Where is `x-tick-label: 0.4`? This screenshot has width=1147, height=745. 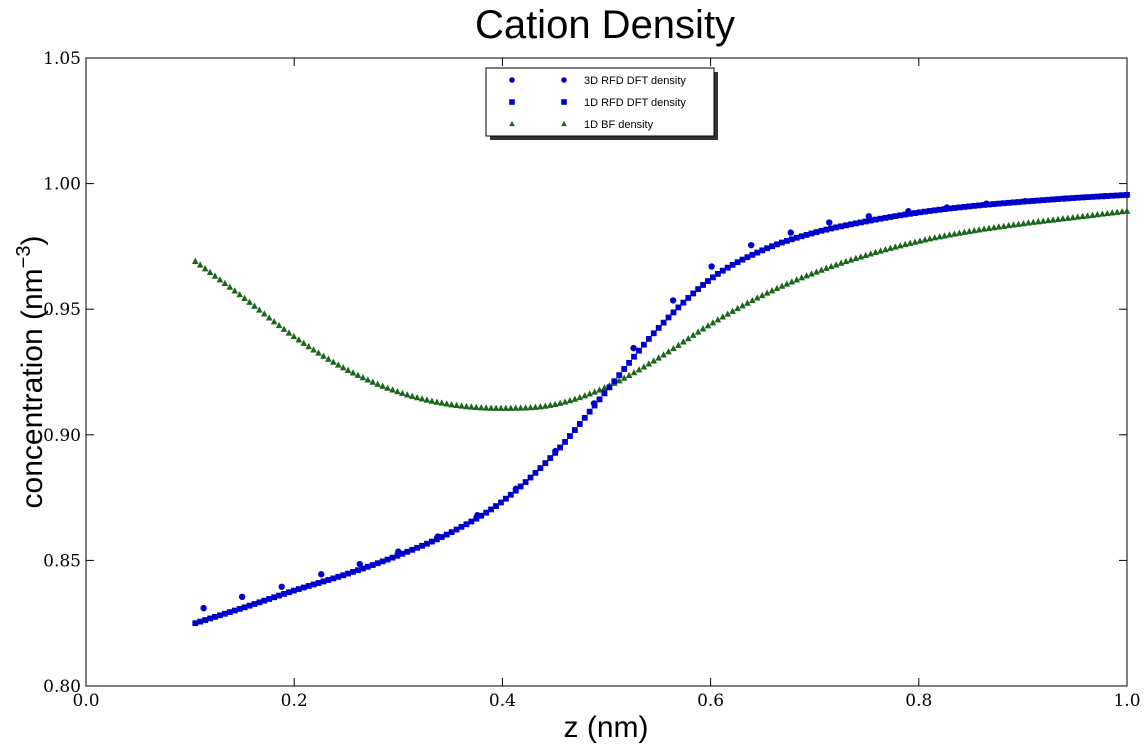 x-tick-label: 0.4 is located at coordinates (502, 701).